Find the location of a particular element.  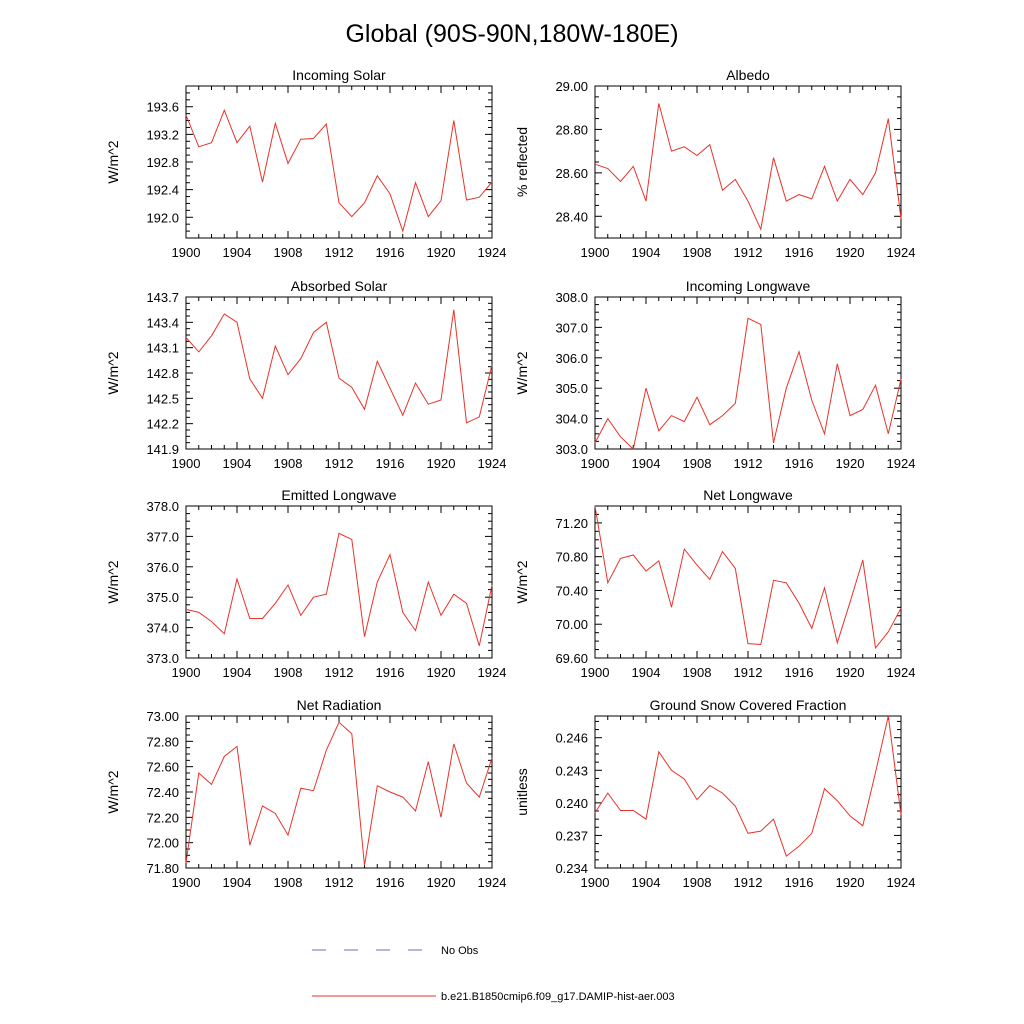

y-tick-label: 72.40 is located at coordinates (162, 792).